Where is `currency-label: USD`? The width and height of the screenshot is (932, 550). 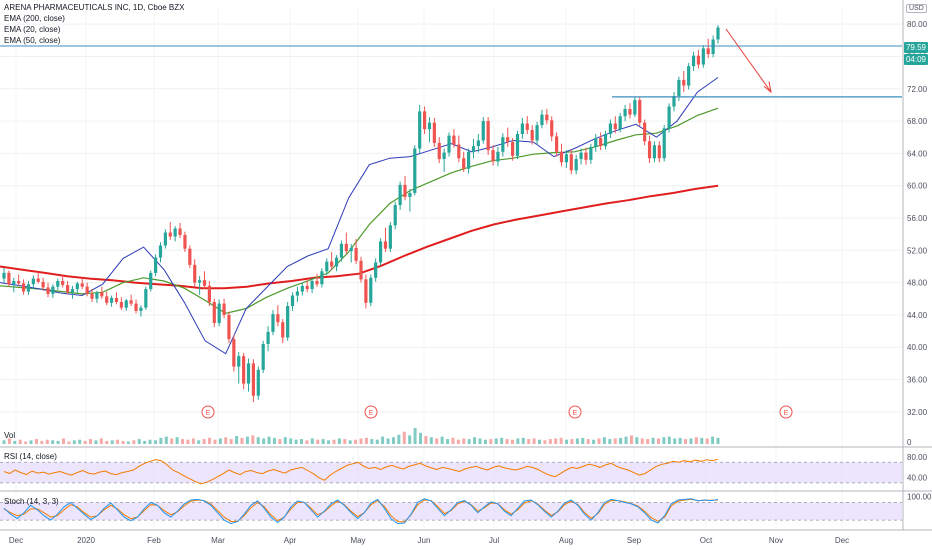
currency-label: USD is located at coordinates (916, 8).